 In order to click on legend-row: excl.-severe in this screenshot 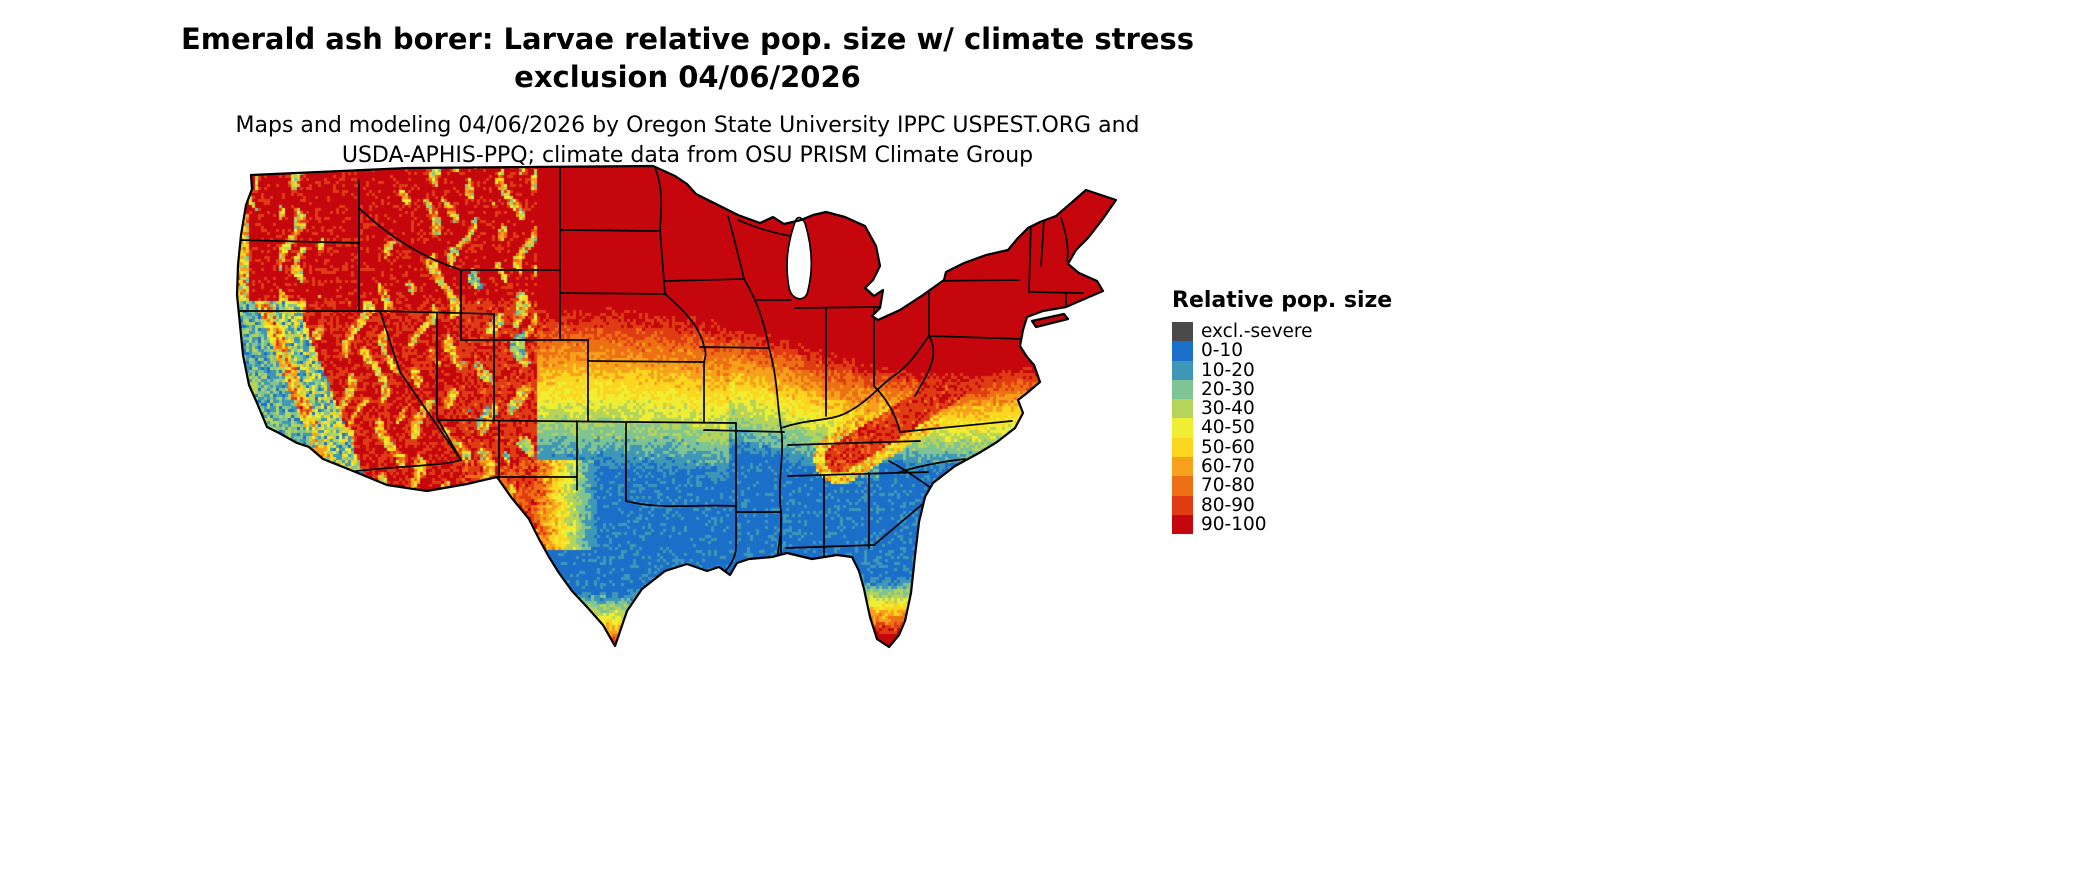, I will do `click(1282, 331)`.